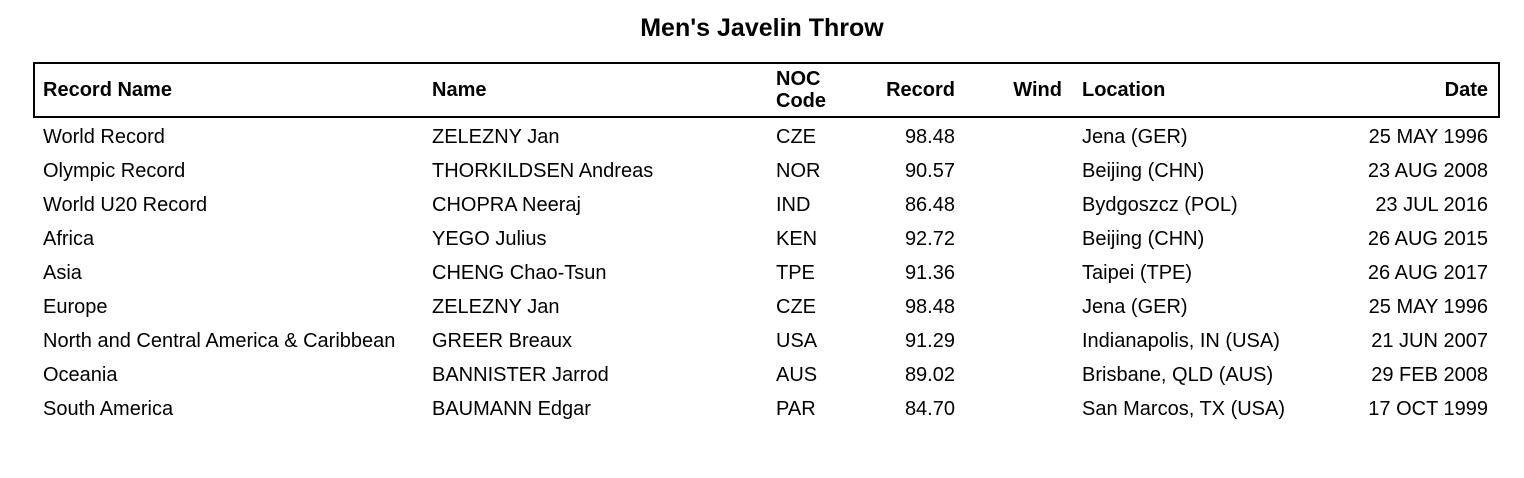 This screenshot has height=478, width=1524. I want to click on noc-code: AUS, so click(797, 375).